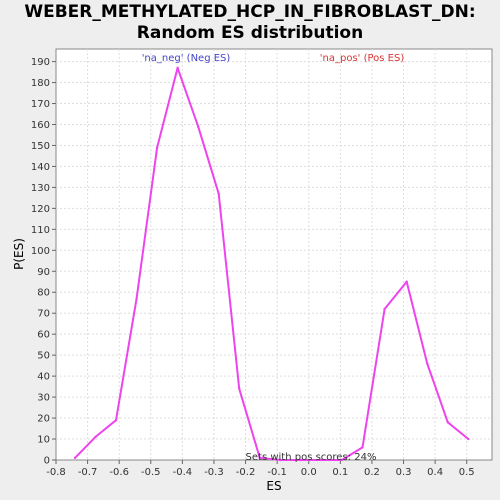 This screenshot has width=500, height=500. What do you see at coordinates (43, 440) in the screenshot?
I see `y-tick-label: 10` at bounding box center [43, 440].